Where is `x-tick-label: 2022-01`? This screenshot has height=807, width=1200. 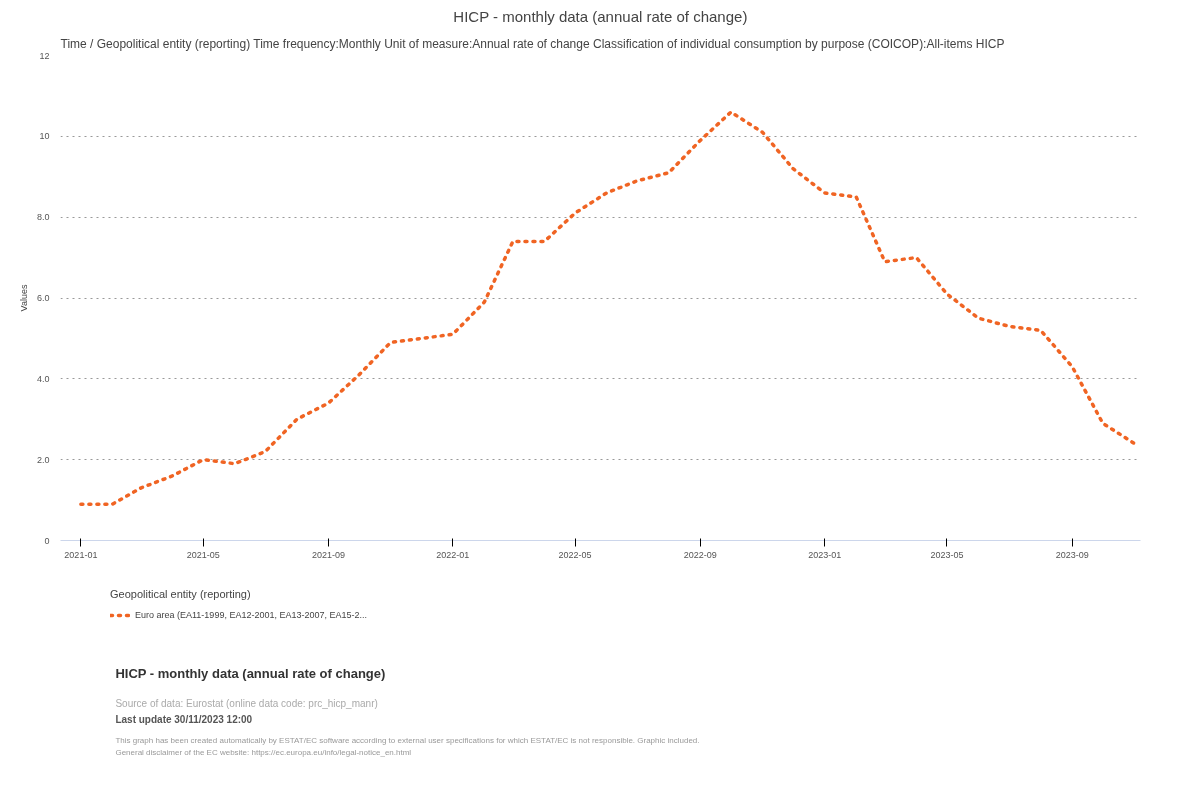
x-tick-label: 2022-01 is located at coordinates (453, 554).